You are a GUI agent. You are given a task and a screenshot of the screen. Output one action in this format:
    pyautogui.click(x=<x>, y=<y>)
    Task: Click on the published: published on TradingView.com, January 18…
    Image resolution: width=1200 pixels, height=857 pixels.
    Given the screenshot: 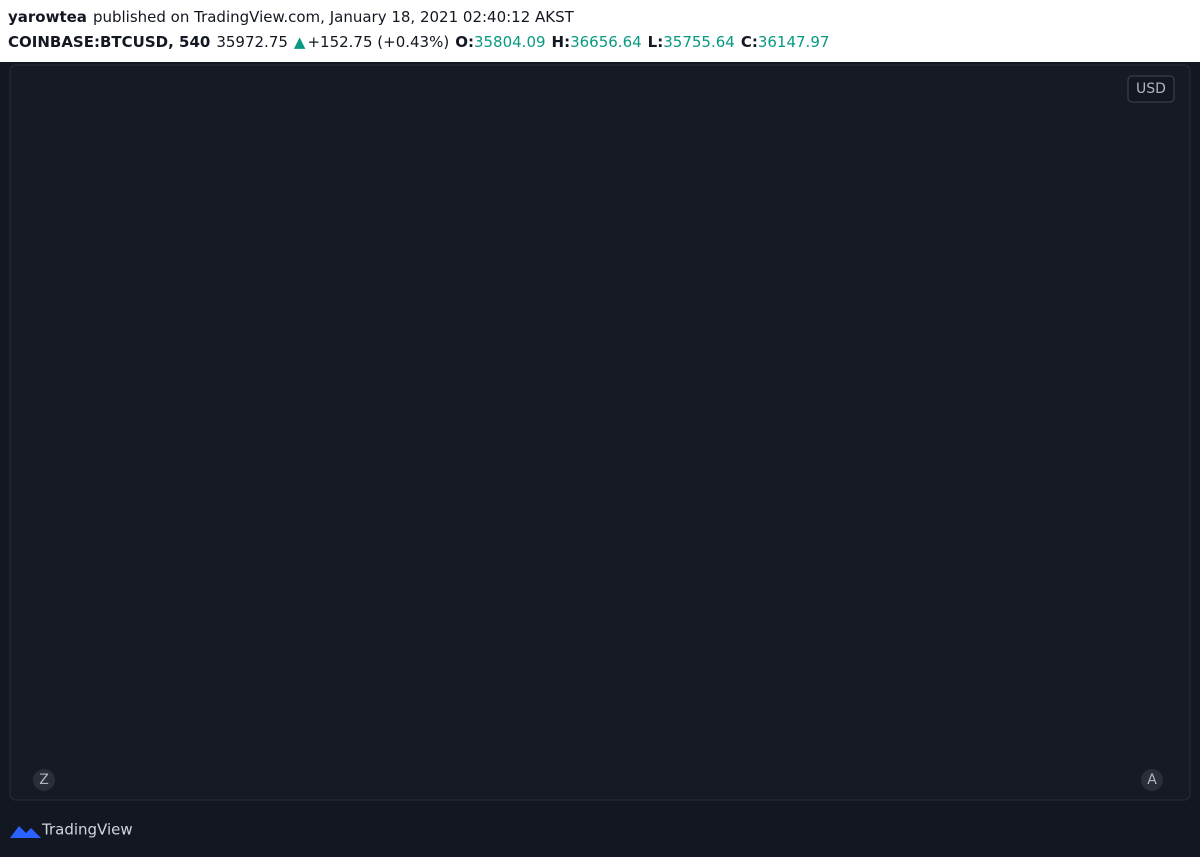 What is the action you would take?
    pyautogui.click(x=333, y=17)
    